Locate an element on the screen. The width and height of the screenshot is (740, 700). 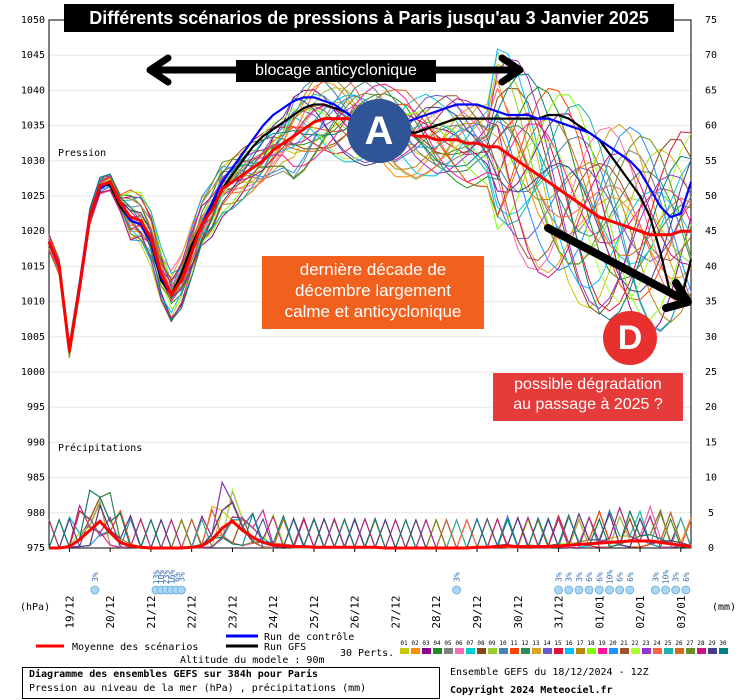
pert-id-label: 09 is located at coordinates (492, 643).